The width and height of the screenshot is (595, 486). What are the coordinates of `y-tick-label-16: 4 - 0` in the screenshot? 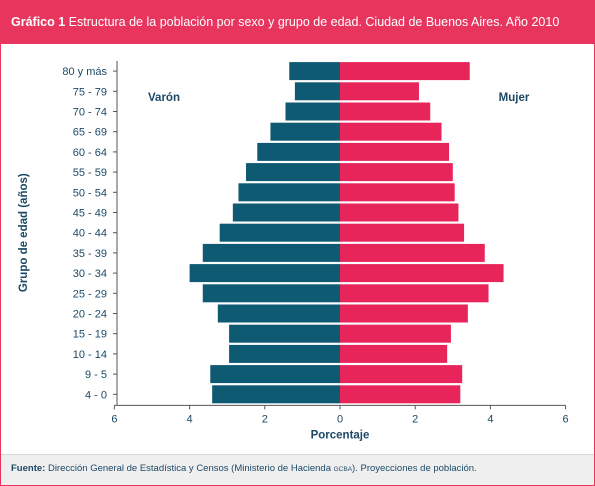 It's located at (96, 395).